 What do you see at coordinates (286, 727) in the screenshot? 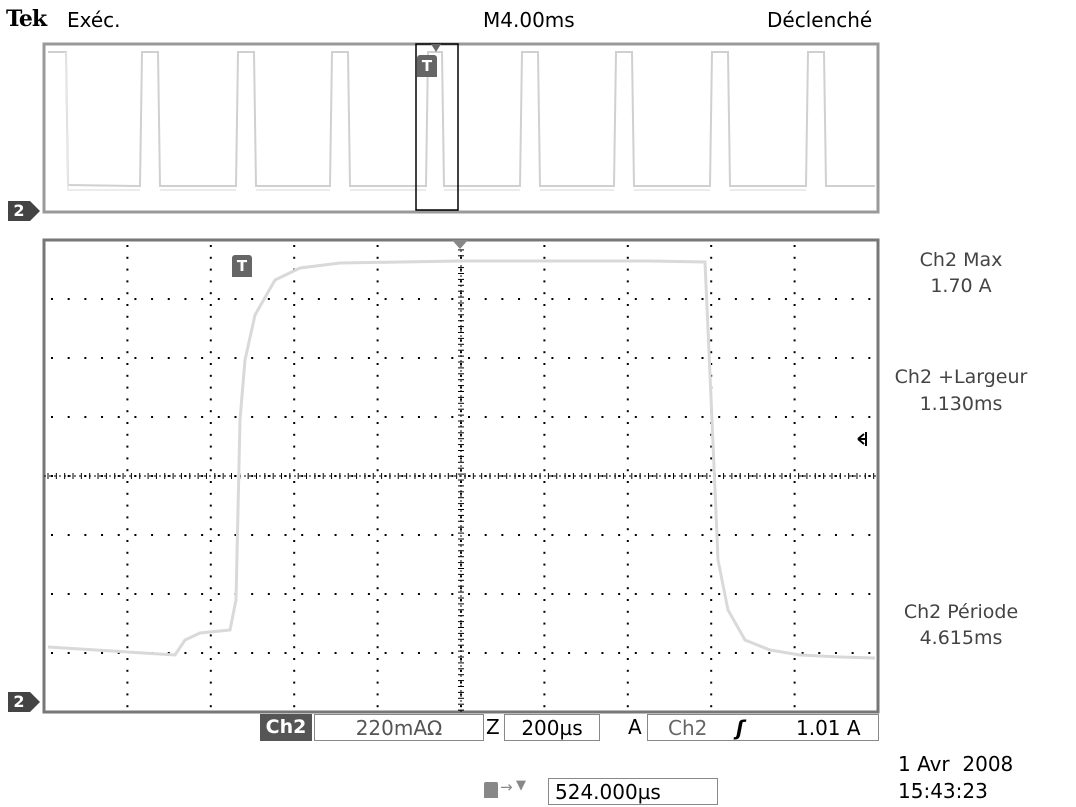
I see `channel-tag: Ch2` at bounding box center [286, 727].